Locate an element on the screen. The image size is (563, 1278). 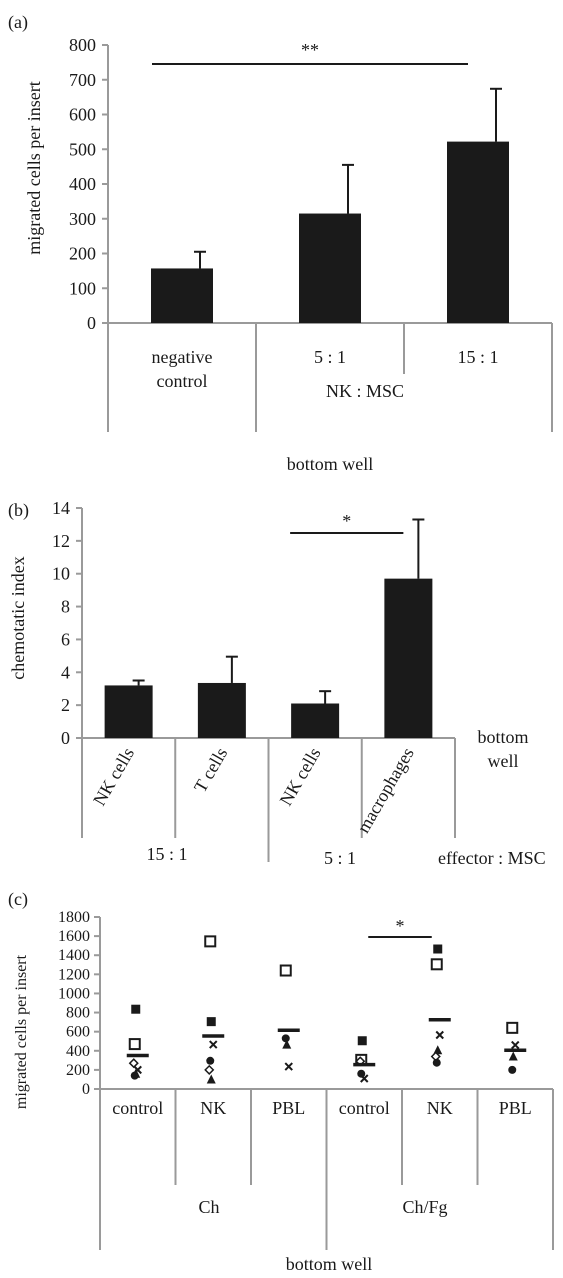
panel-a-y-axis-label: migrated cells per insert is located at coordinates (34, 167).